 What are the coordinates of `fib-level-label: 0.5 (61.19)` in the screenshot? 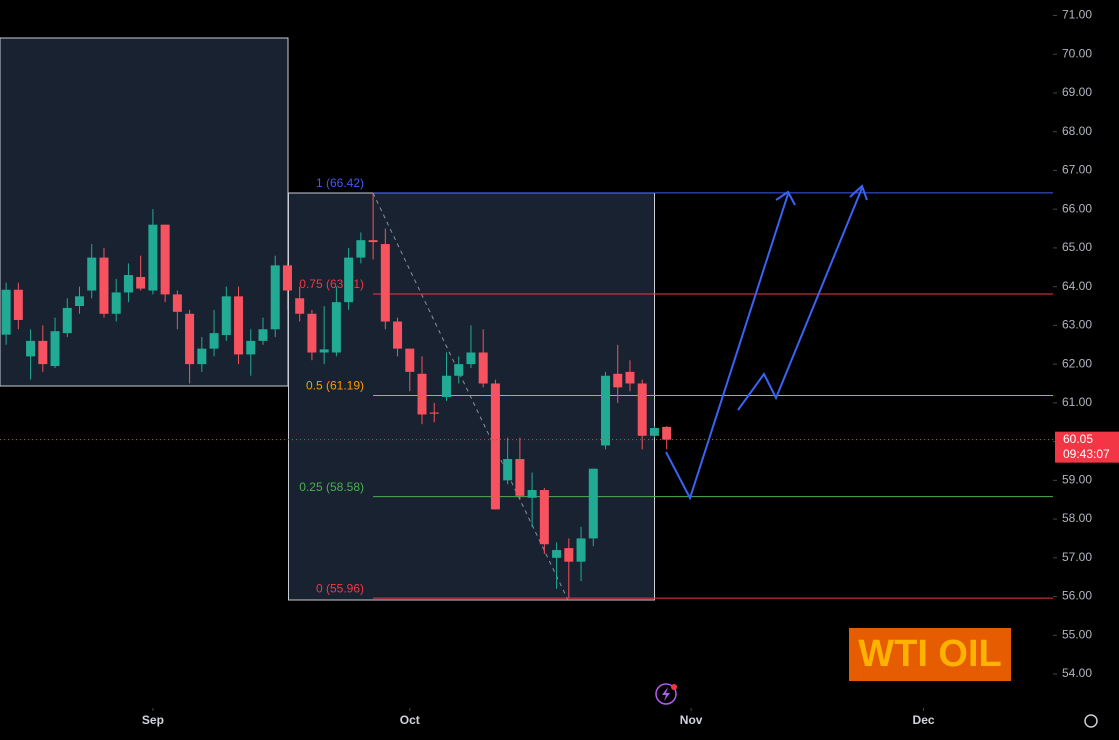 It's located at (335, 386).